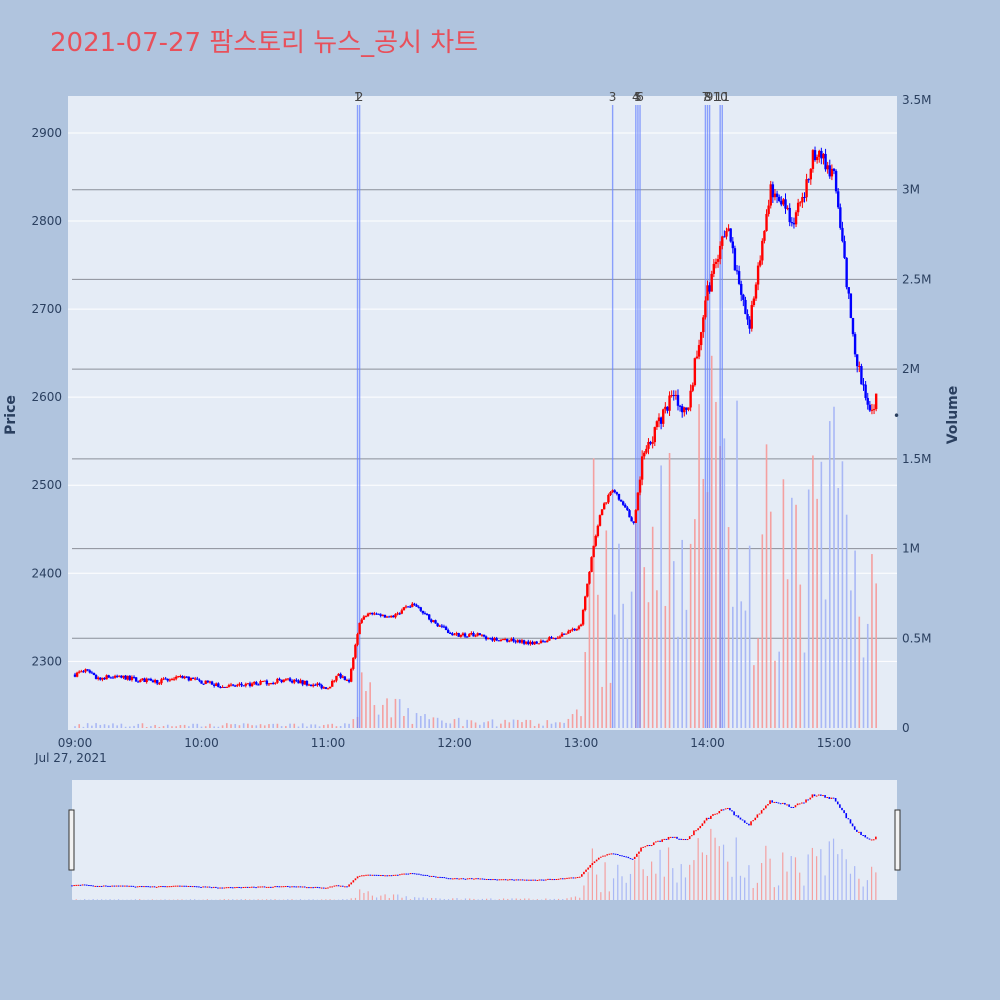 The width and height of the screenshot is (1000, 1000). I want to click on price-tick-label: 2500, so click(46, 485).